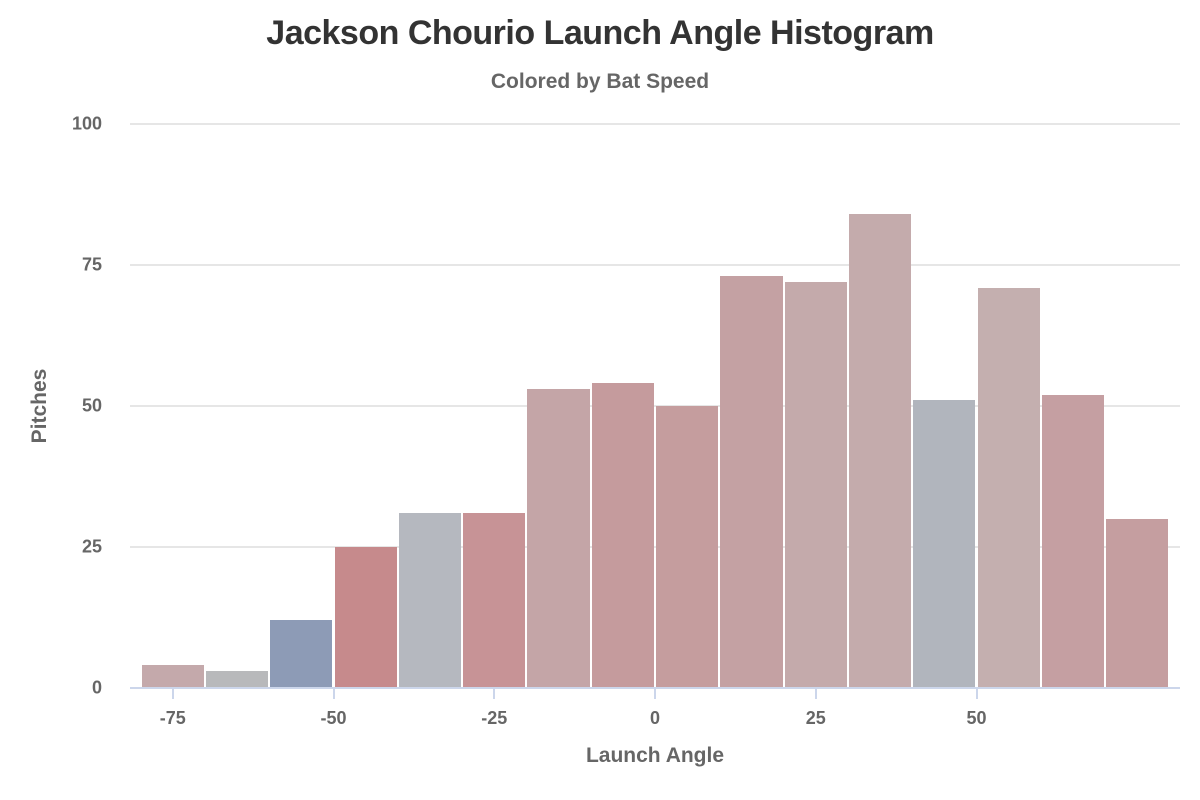  I want to click on x-axis-label: Launch Angle, so click(655, 755).